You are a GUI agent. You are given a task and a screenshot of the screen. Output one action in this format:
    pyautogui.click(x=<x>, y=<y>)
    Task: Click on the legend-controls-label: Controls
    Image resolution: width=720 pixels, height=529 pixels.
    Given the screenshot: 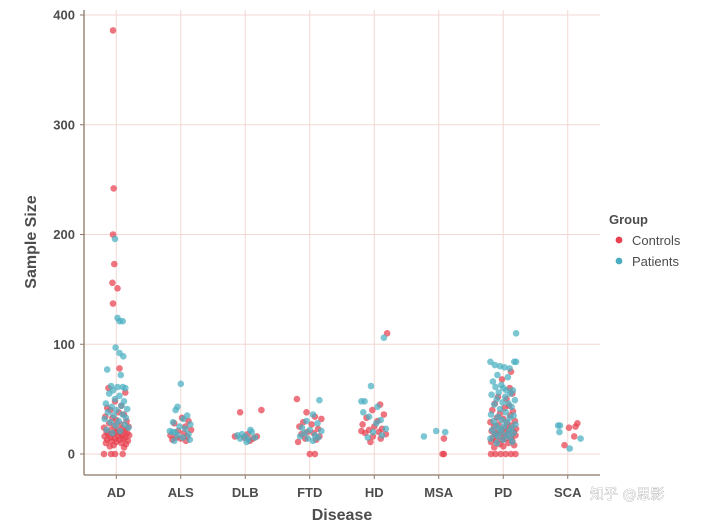 What is the action you would take?
    pyautogui.click(x=656, y=240)
    